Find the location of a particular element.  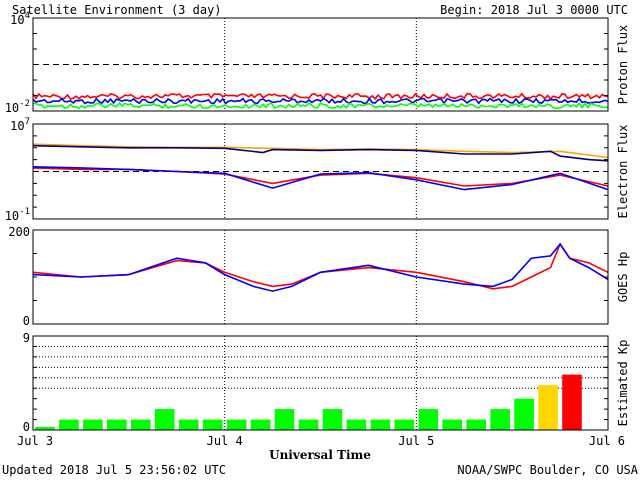

y-tick-label: 10⁻² is located at coordinates (17, 107).